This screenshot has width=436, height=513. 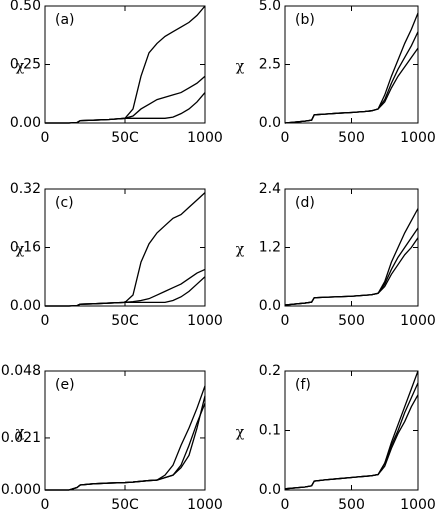 I want to click on y-tick-label: 0.021, so click(x=21, y=438).